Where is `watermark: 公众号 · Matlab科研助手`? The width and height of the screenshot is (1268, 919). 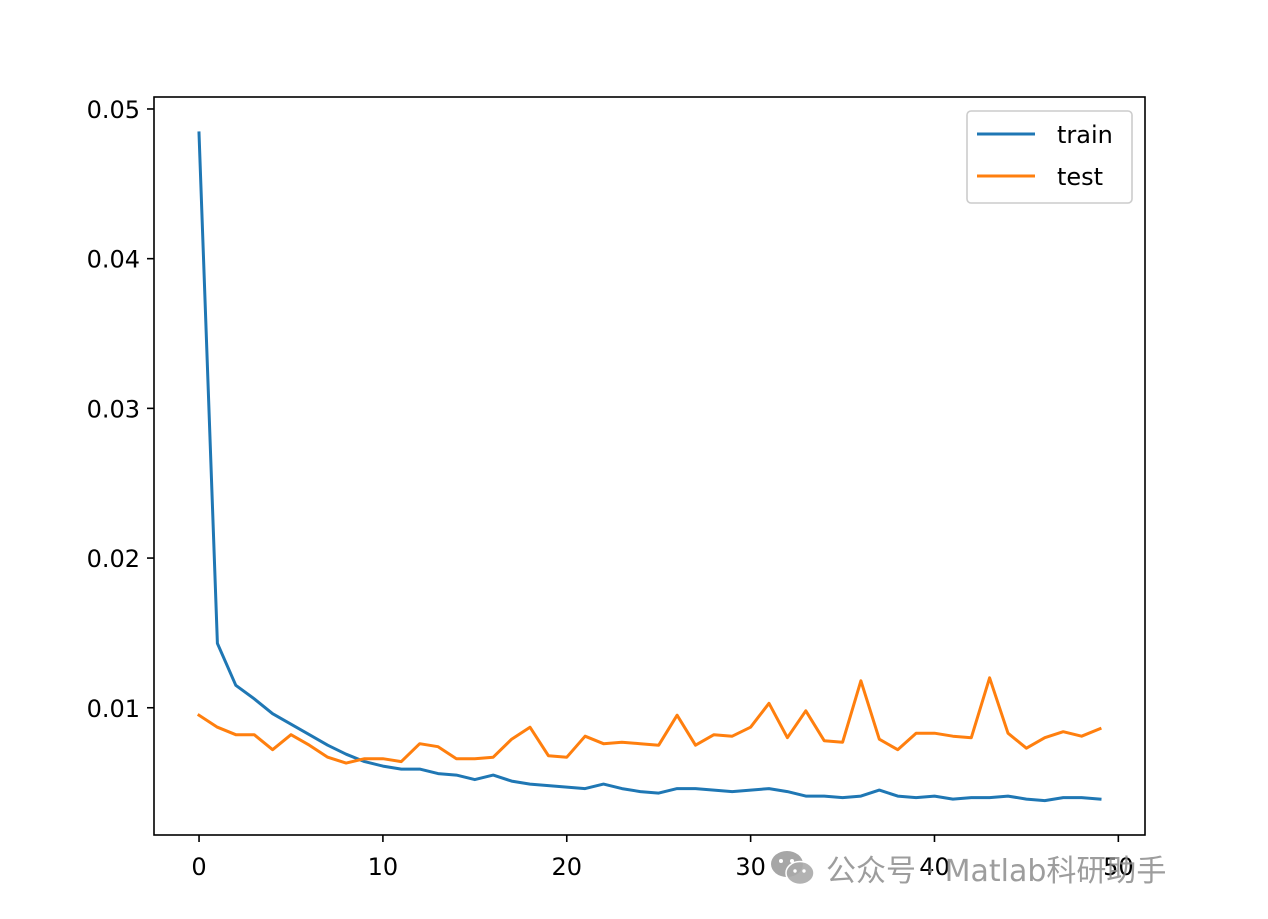 watermark: 公众号 · Matlab科研助手 is located at coordinates (968, 868).